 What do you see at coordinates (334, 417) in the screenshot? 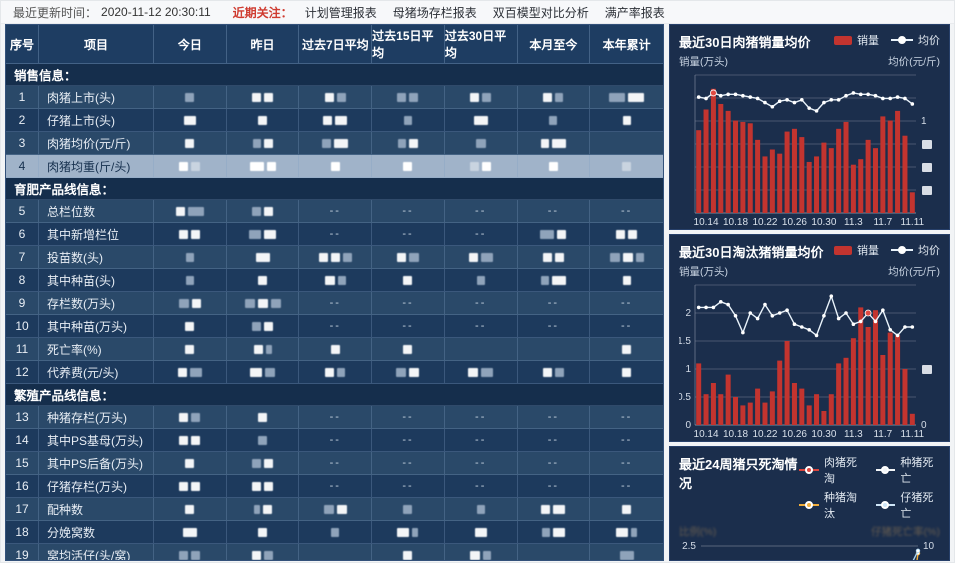
I see `table-row: 13 种猪存栏(万头) -- -- -- -- --` at bounding box center [334, 417].